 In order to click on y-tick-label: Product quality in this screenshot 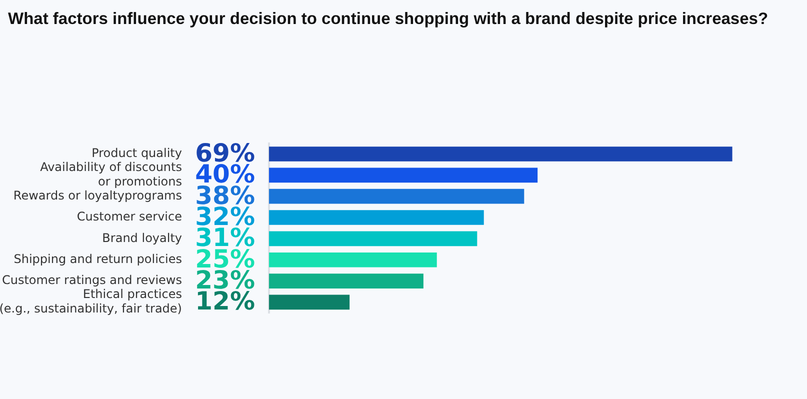, I will do `click(137, 153)`.